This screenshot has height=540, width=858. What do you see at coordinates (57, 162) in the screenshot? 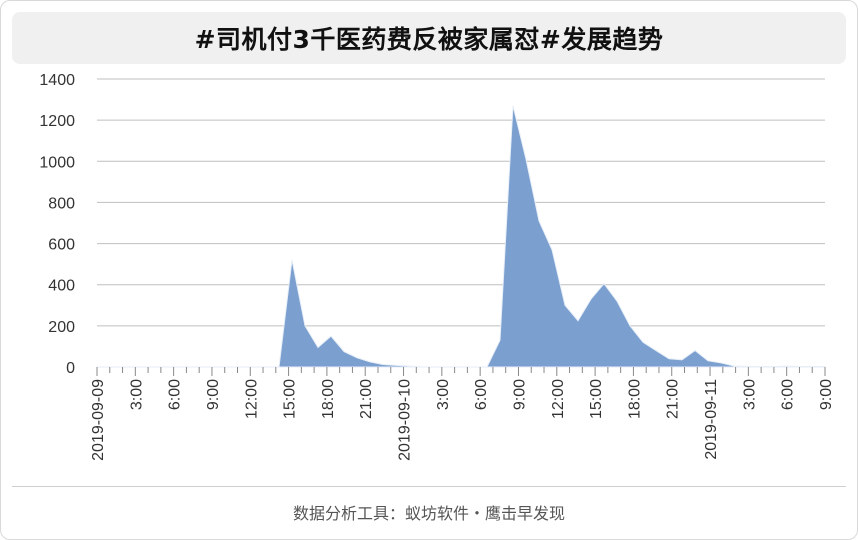
I see `y-tick-label: 1000` at bounding box center [57, 162].